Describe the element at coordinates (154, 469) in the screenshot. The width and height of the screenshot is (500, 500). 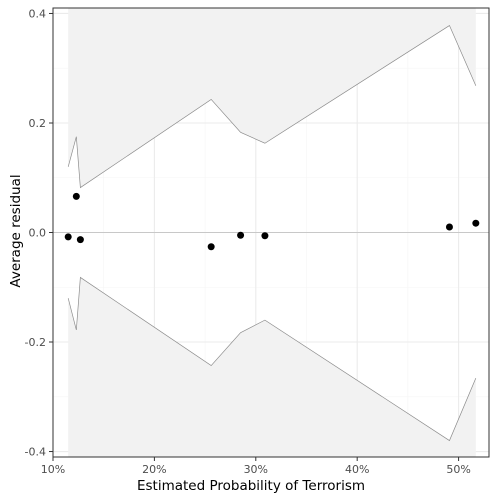
I see `x-tick-label: 20%` at that location.